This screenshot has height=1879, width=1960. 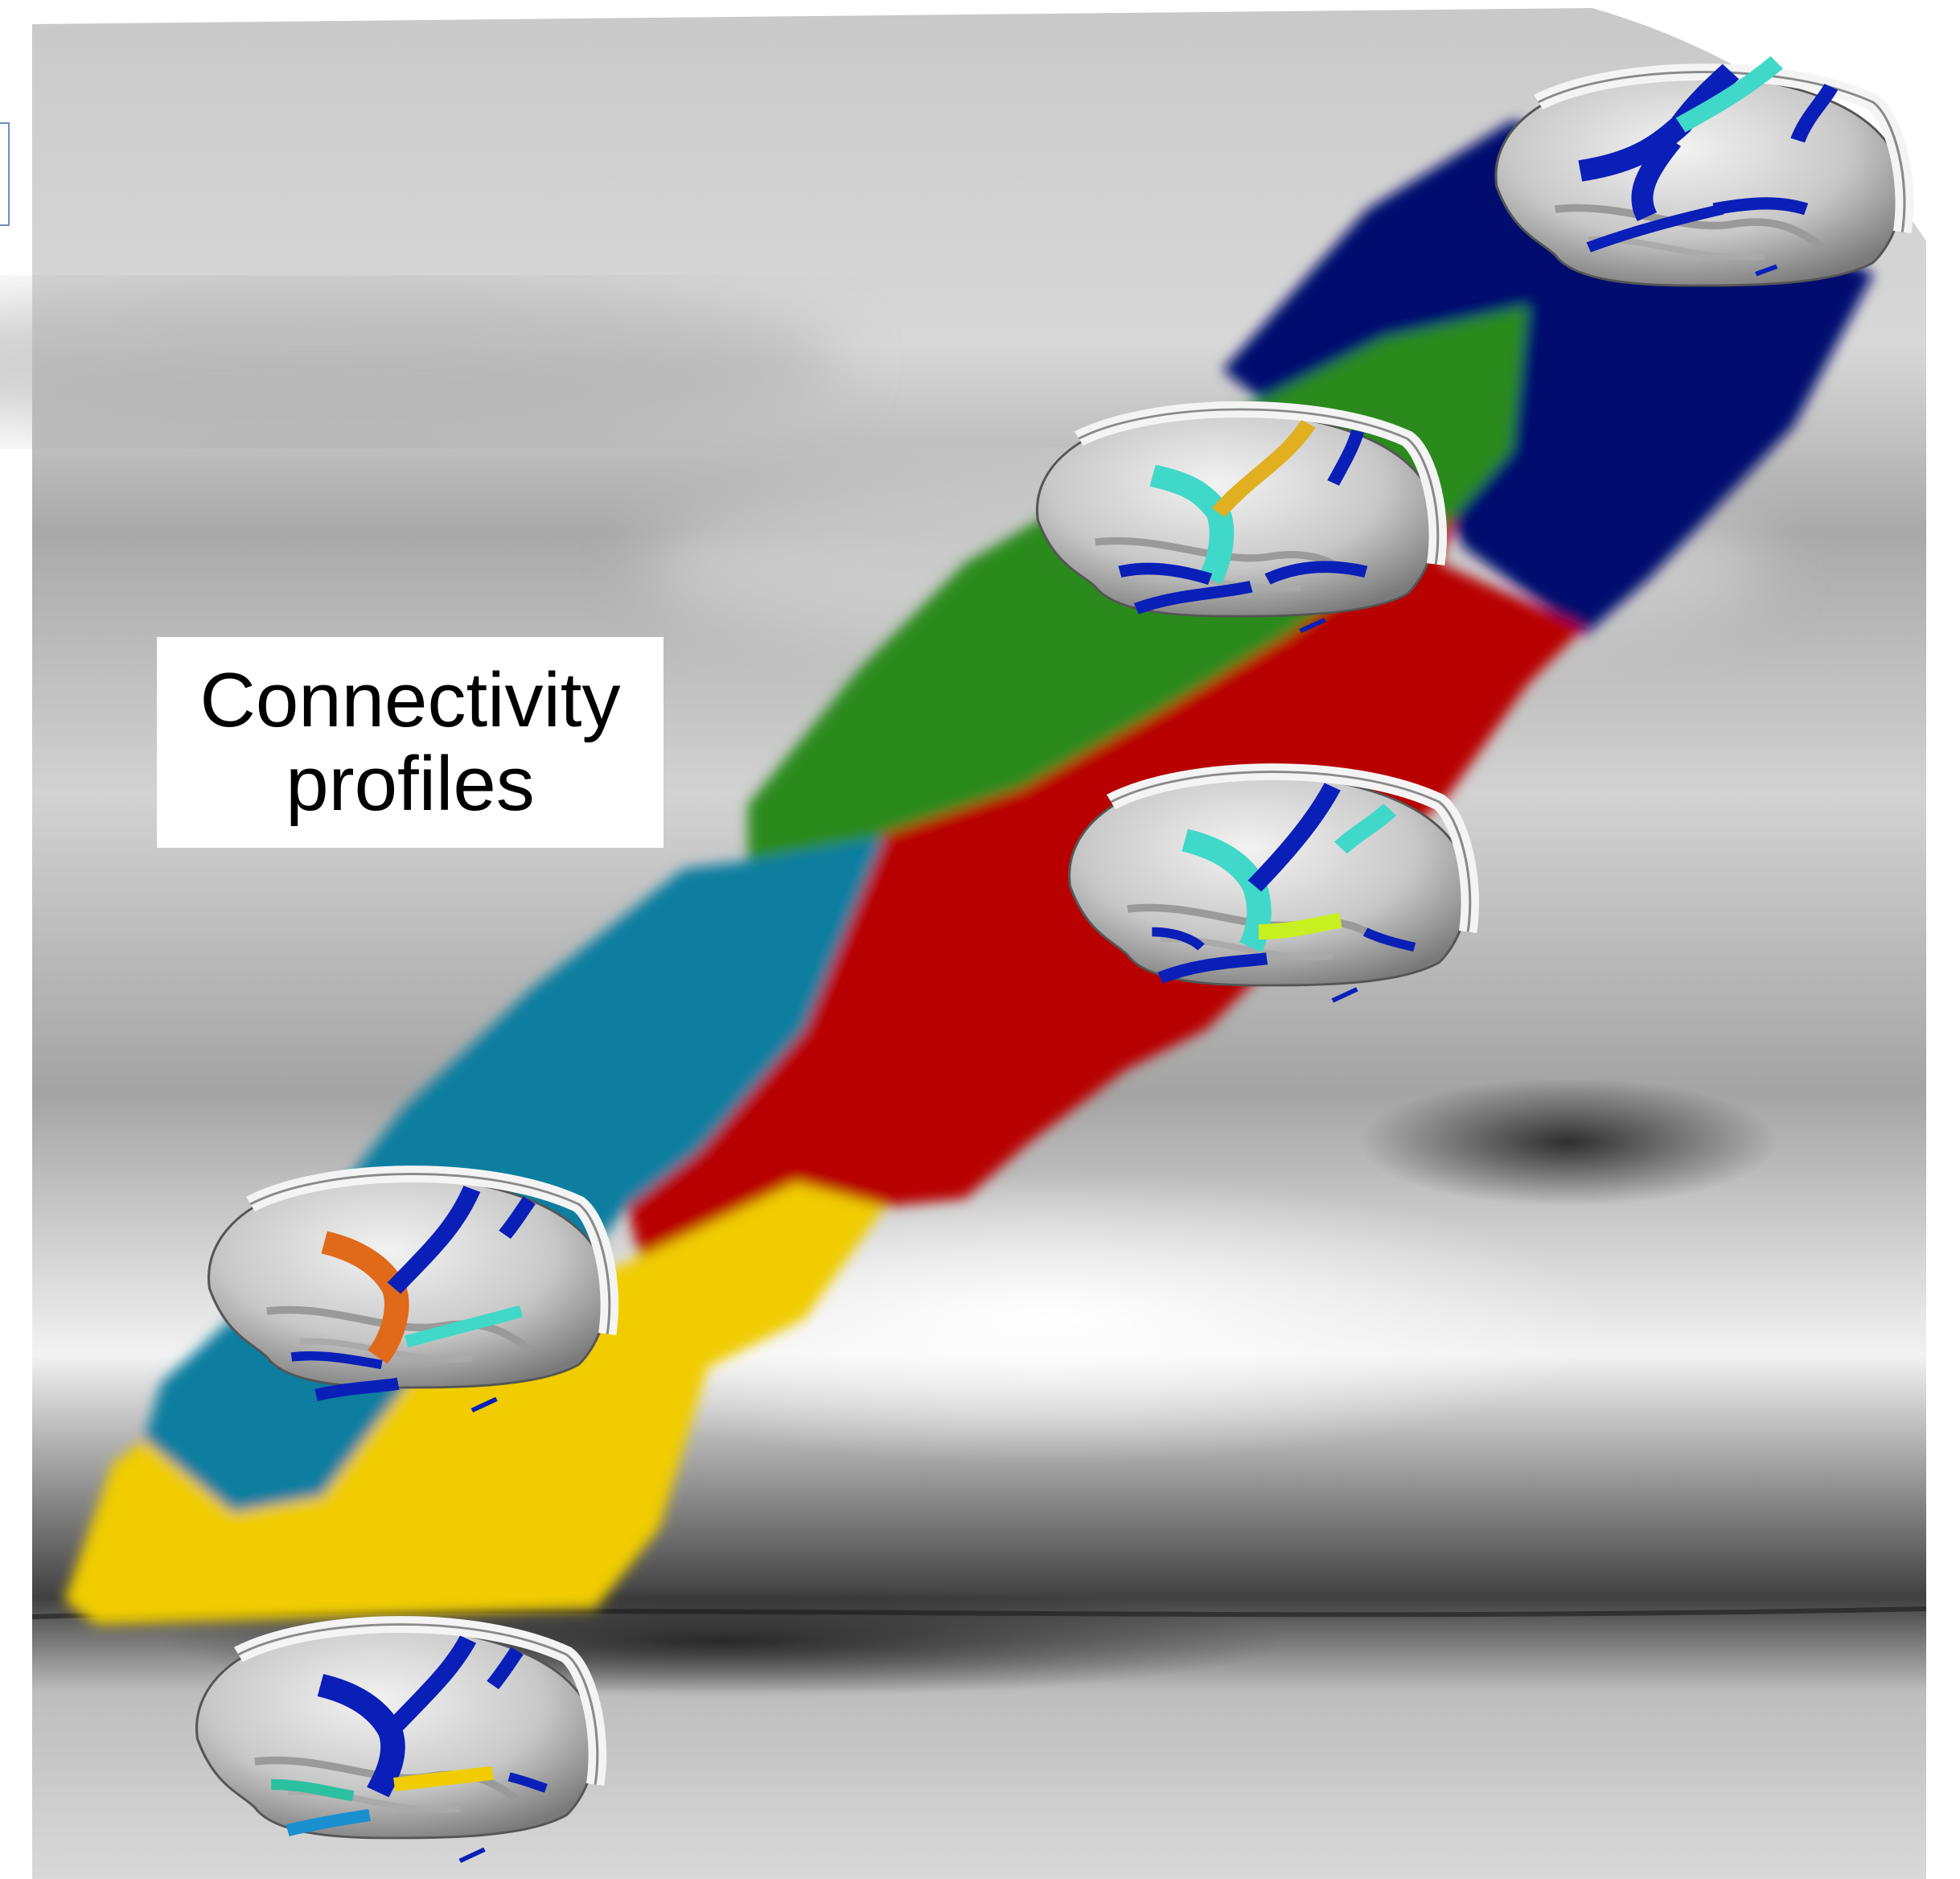 I want to click on brain-bottom-left, so click(x=397, y=1745).